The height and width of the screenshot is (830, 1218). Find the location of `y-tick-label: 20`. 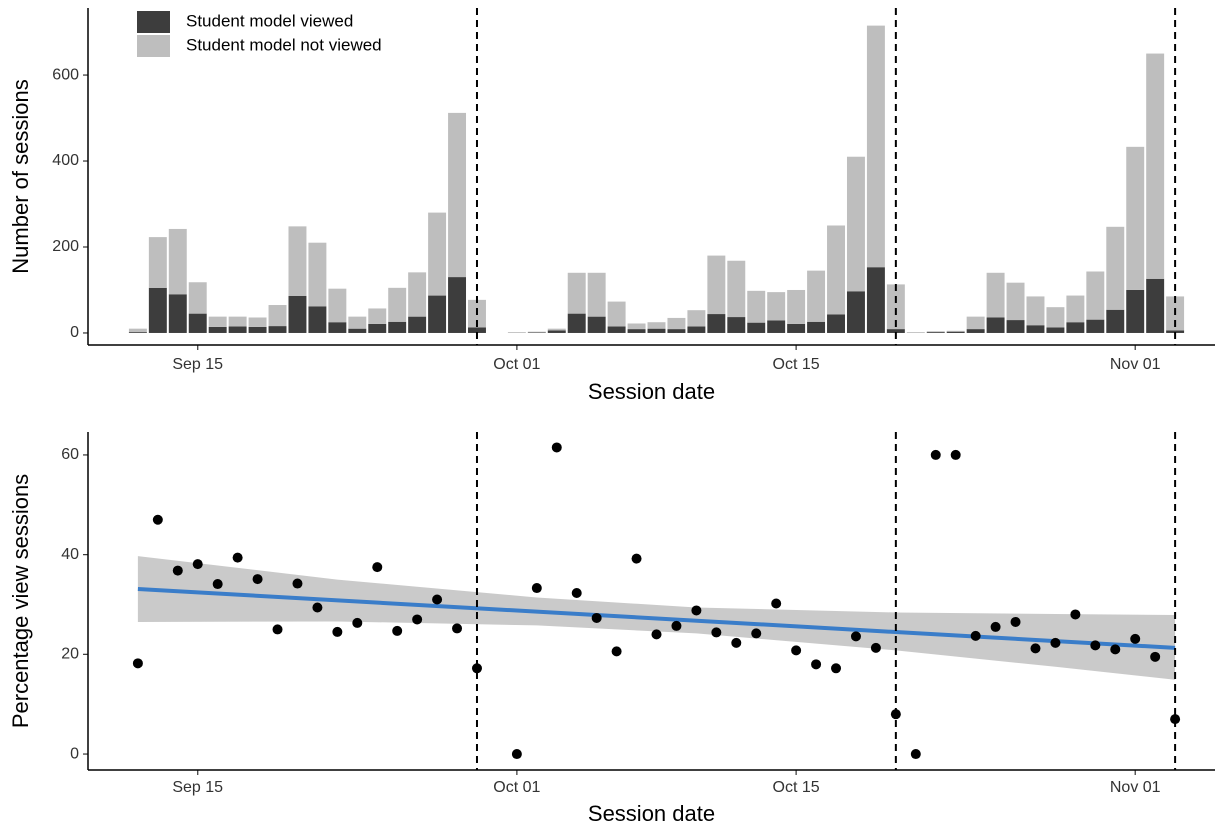

y-tick-label: 20 is located at coordinates (70, 654).